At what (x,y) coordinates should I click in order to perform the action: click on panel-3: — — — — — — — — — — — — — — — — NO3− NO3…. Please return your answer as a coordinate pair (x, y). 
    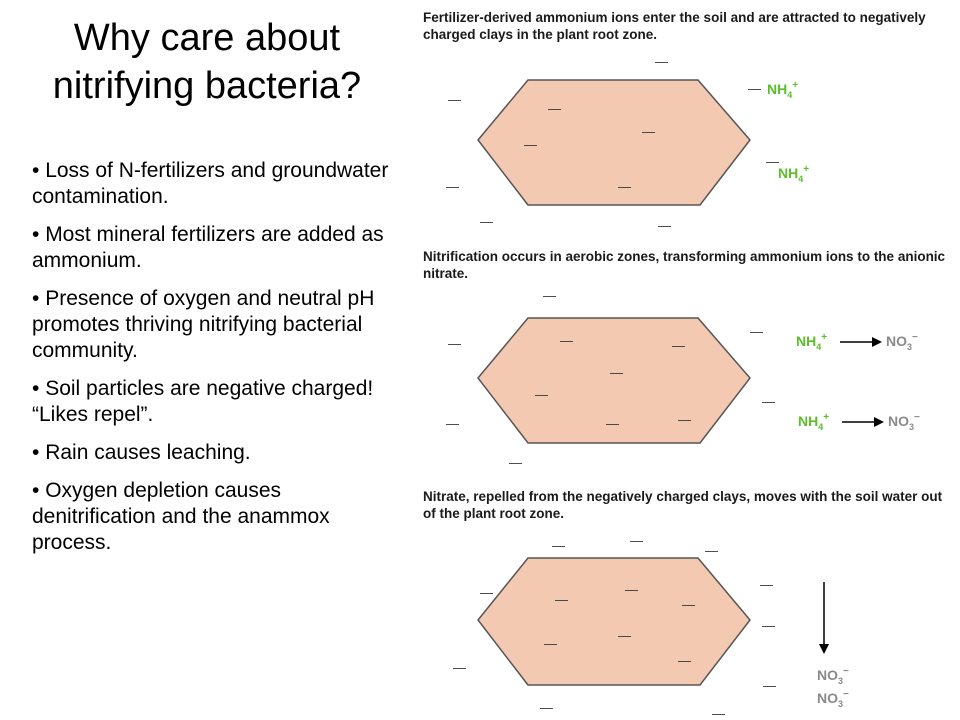
    Looking at the image, I should click on (651, 626).